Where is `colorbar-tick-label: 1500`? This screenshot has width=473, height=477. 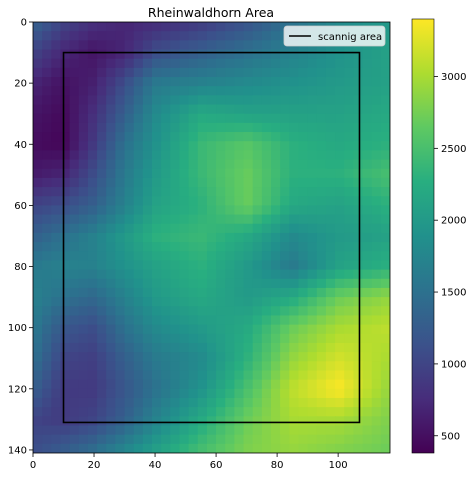
colorbar-tick-label: 1500 is located at coordinates (453, 293).